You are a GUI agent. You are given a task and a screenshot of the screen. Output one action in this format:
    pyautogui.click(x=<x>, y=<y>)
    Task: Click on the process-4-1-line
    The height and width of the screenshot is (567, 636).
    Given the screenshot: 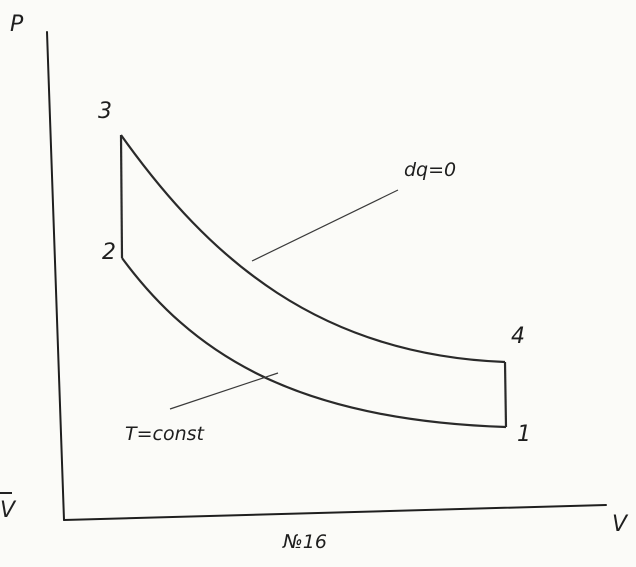 What is the action you would take?
    pyautogui.click(x=505, y=394)
    